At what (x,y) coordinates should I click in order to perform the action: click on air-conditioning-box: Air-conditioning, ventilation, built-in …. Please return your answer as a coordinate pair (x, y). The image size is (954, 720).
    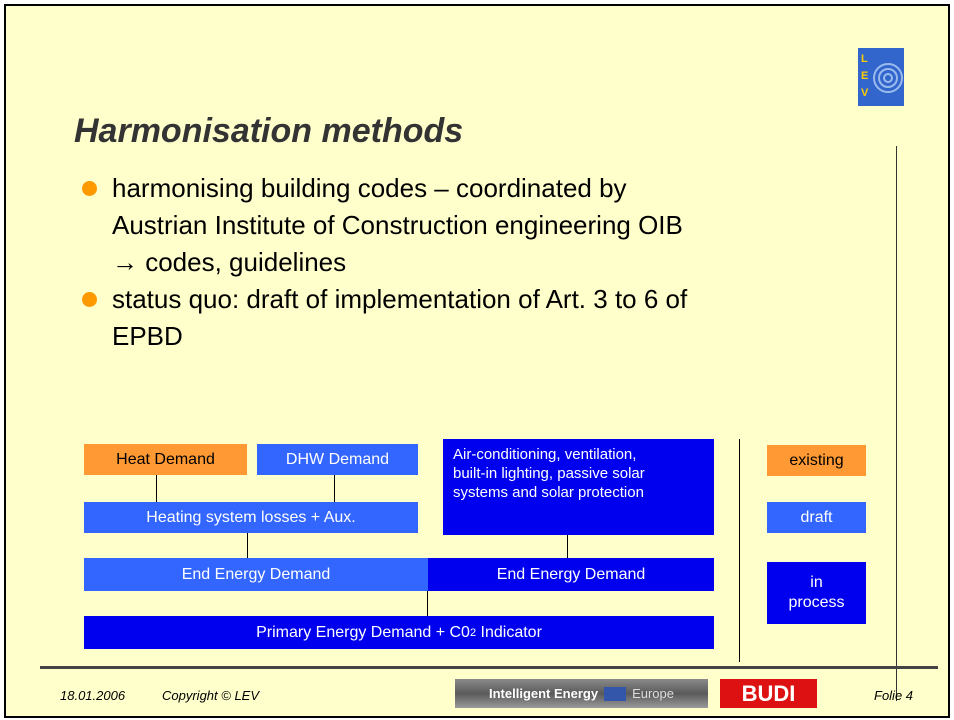
    Looking at the image, I should click on (578, 487).